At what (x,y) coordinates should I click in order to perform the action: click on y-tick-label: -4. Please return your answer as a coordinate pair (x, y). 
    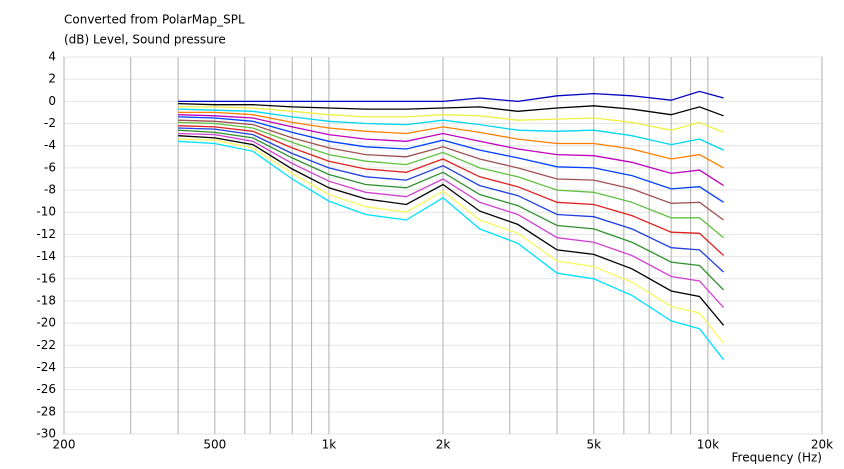
    Looking at the image, I should click on (50, 145).